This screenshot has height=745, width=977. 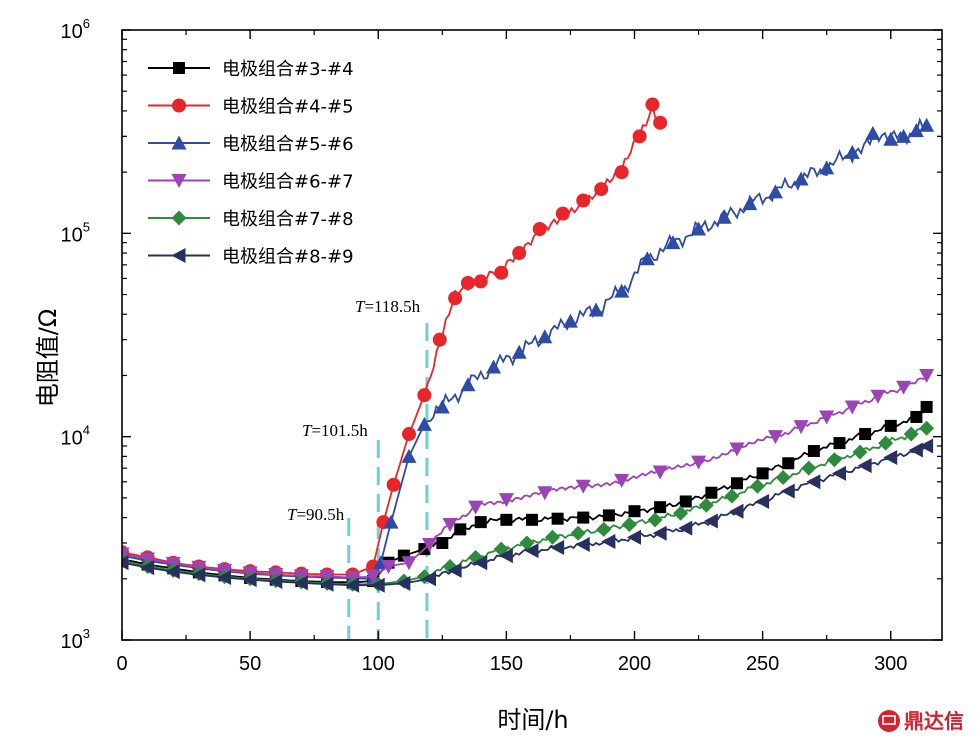 I want to click on legend-item: 电极组合#7-#8, so click(x=251, y=219).